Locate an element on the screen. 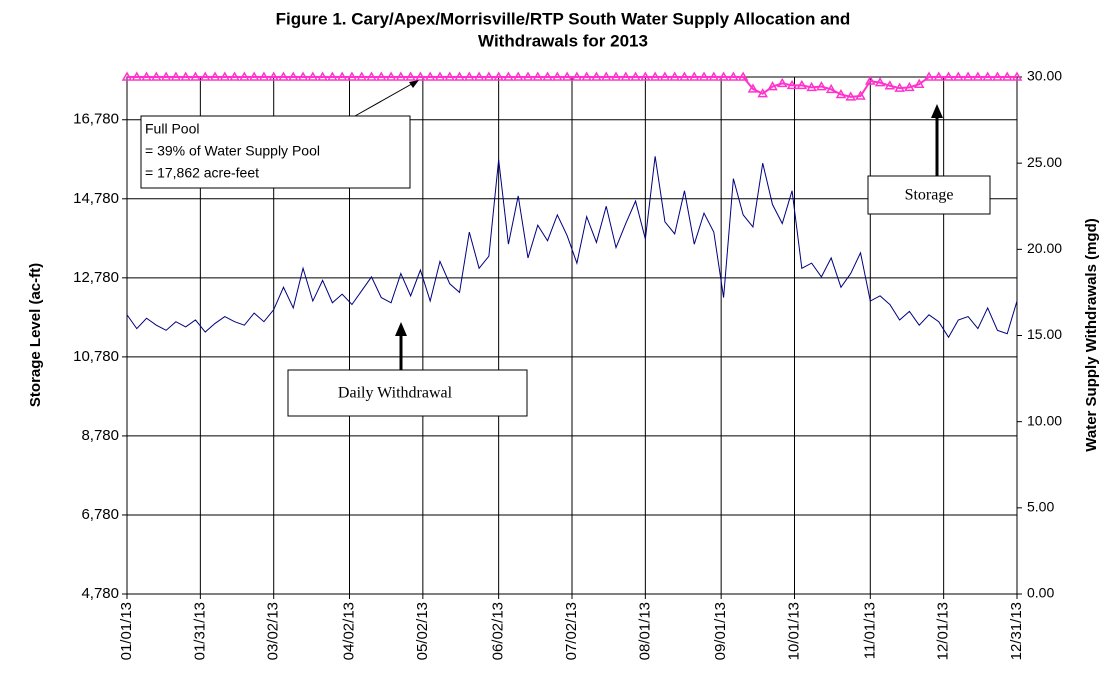 Image resolution: width=1104 pixels, height=690 pixels. y-tick-label: 14,780 is located at coordinates (96, 198).